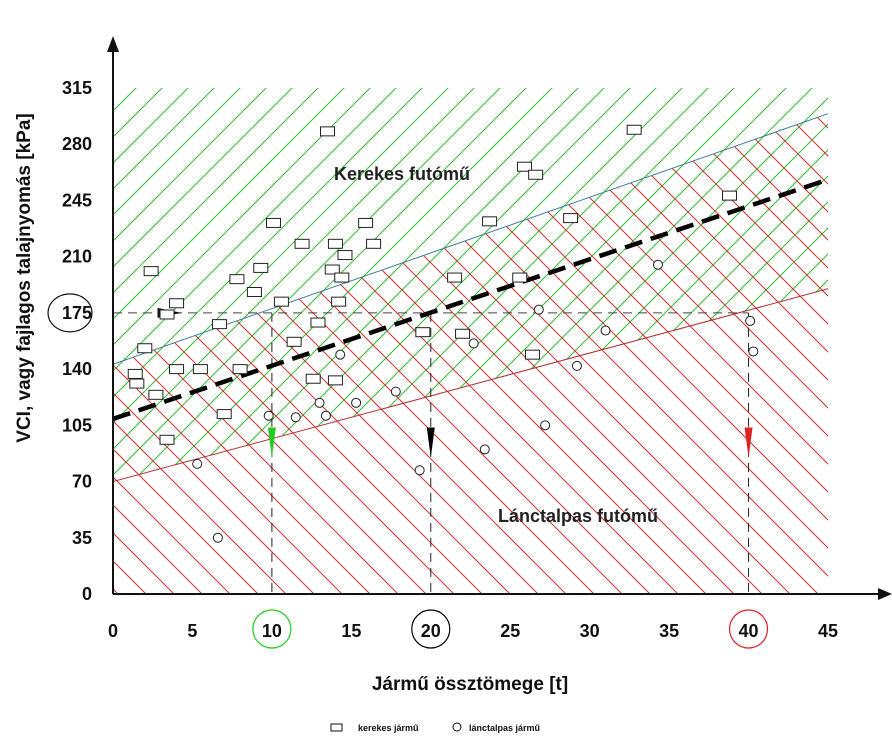 This screenshot has height=738, width=892. Describe the element at coordinates (77, 144) in the screenshot. I see `y-tick-label: 280` at that location.